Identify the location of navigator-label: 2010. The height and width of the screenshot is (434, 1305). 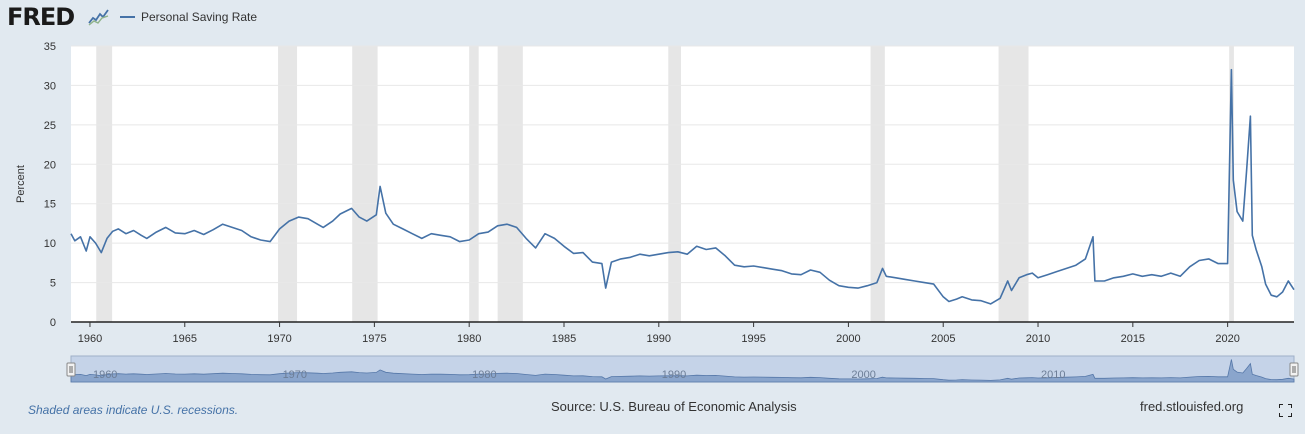
(1053, 375).